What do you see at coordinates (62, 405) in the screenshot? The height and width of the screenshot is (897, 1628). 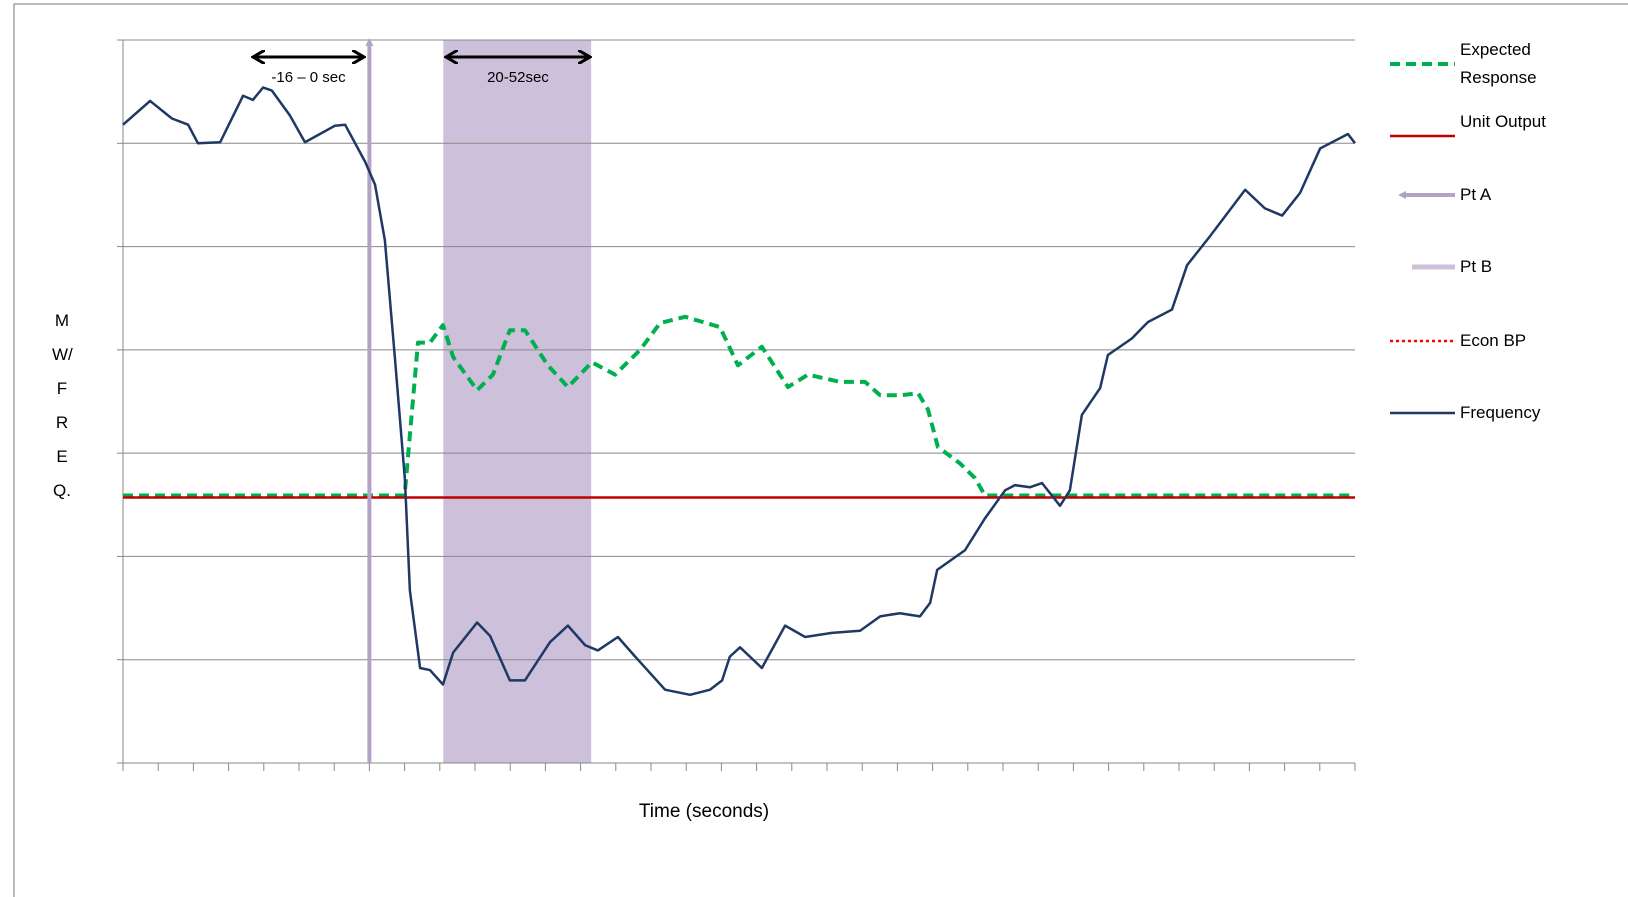 I see `y-axis-title: MW/FREQ.` at bounding box center [62, 405].